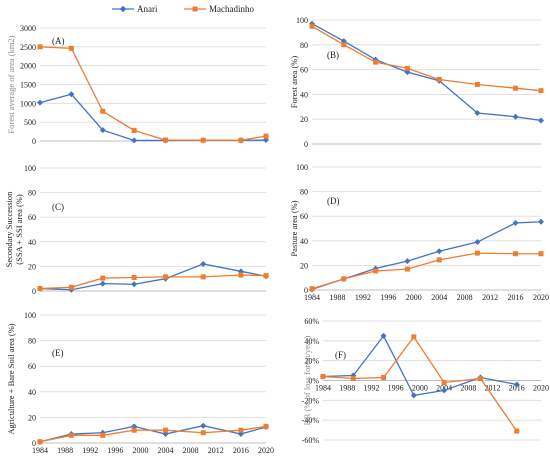 This screenshot has width=550, height=464. I want to click on panel-label: (E), so click(58, 353).